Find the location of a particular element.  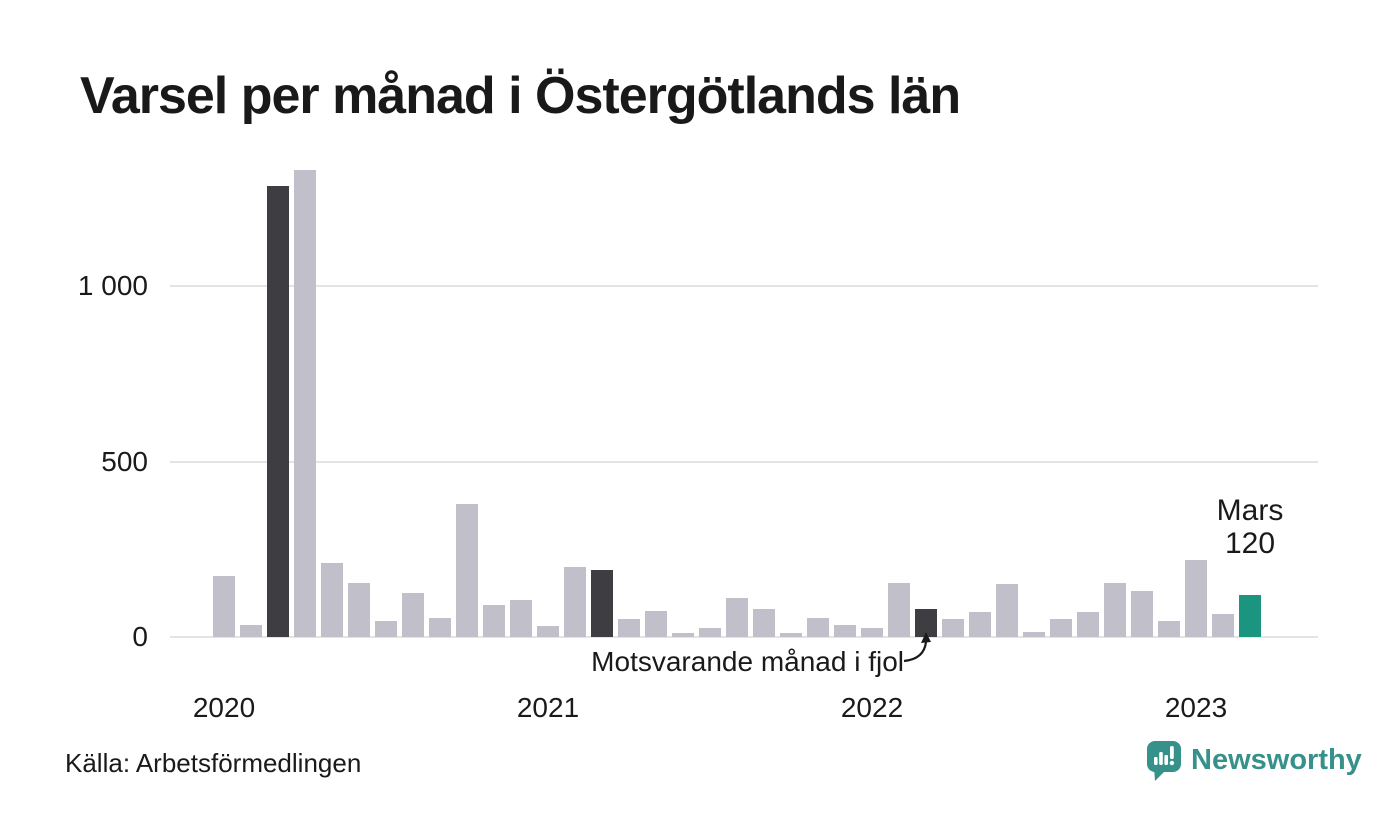

comparison-arrow-icon is located at coordinates (917, 647).